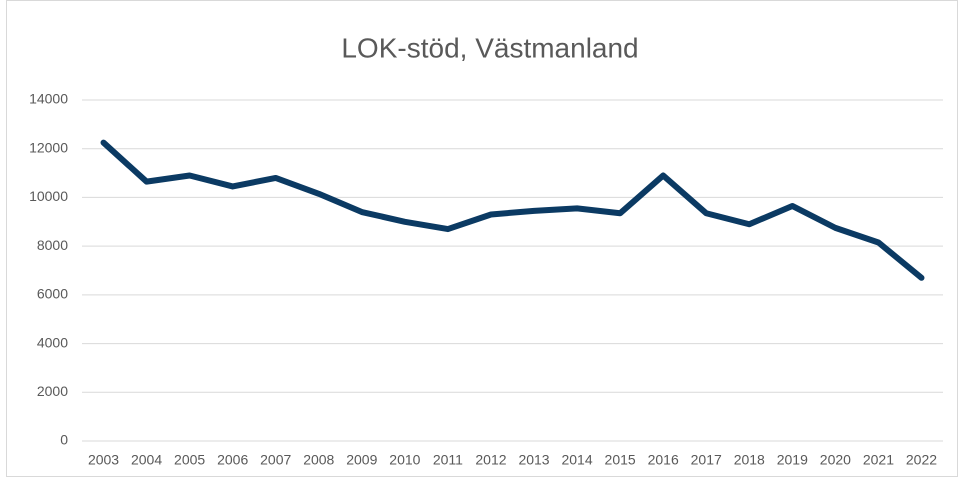 The width and height of the screenshot is (959, 477). I want to click on x-tick-label: 2017, so click(706, 460).